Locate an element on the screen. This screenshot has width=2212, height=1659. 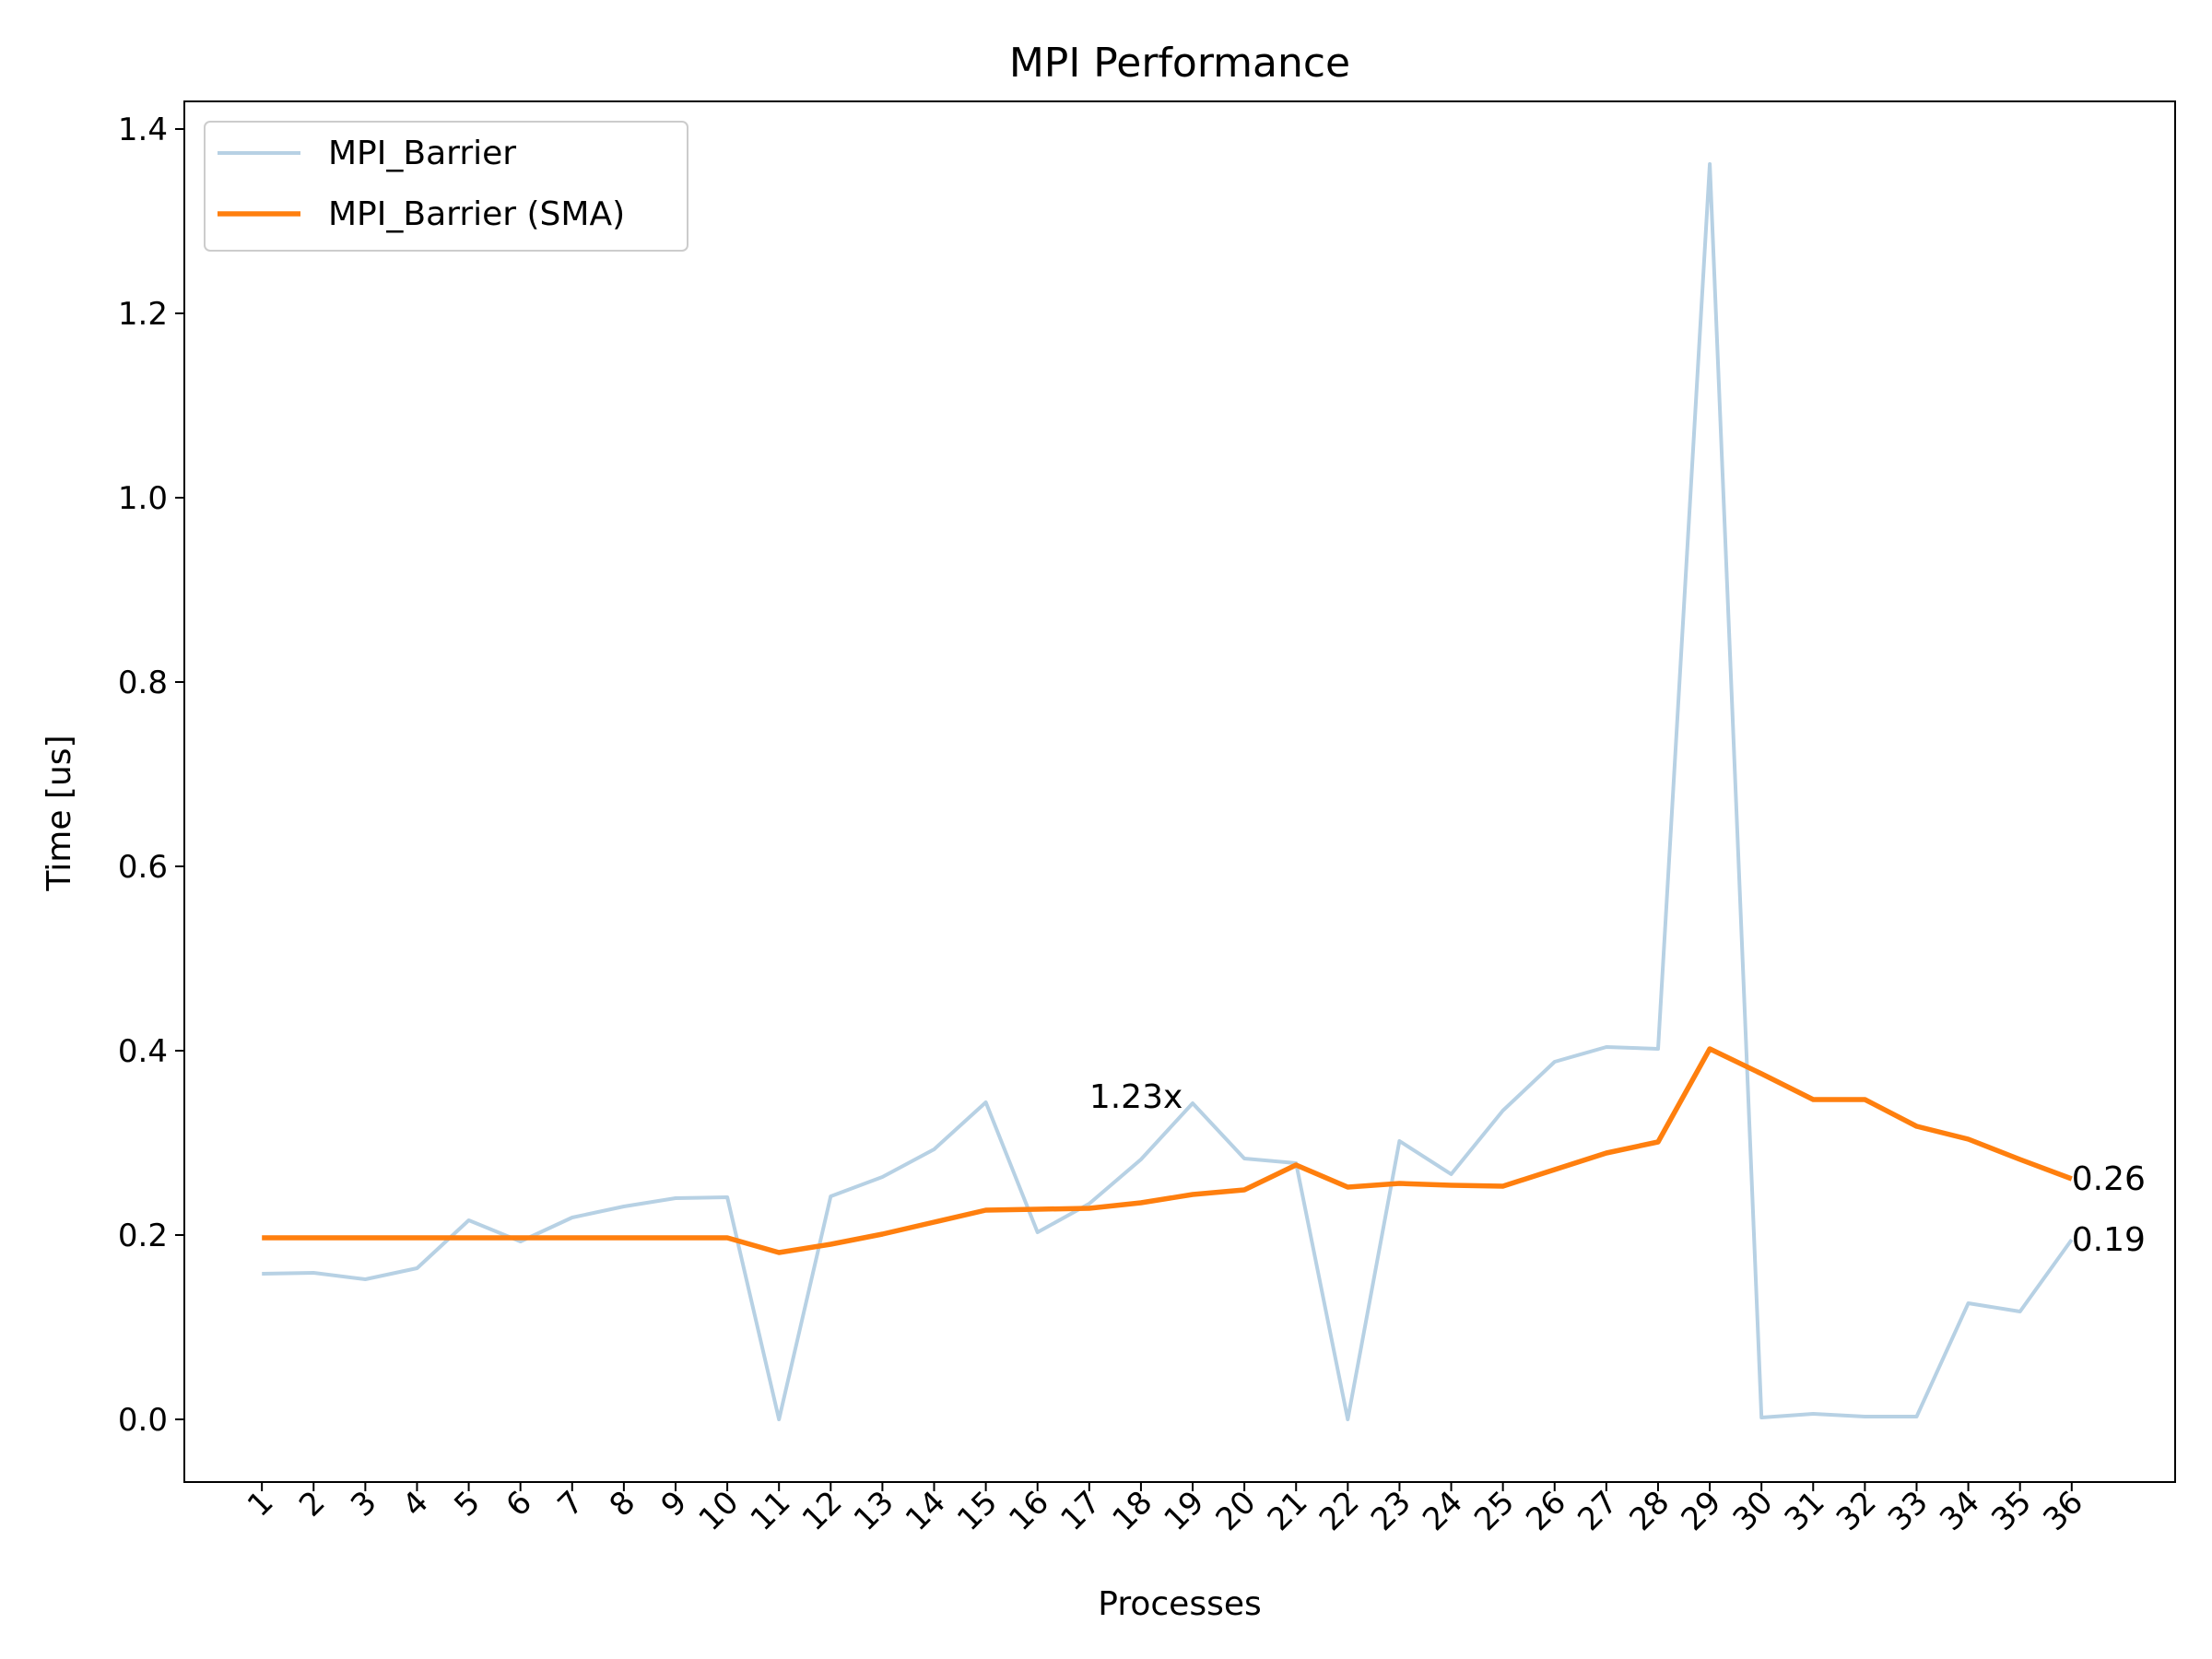
x-tick-label: 26 is located at coordinates (1546, 1511).